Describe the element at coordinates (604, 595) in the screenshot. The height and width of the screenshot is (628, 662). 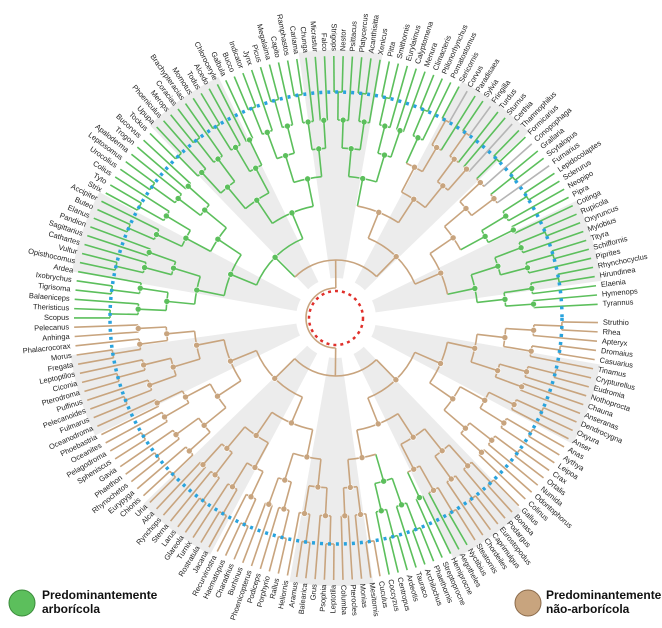
I see `legend-label: Predominantemente` at that location.